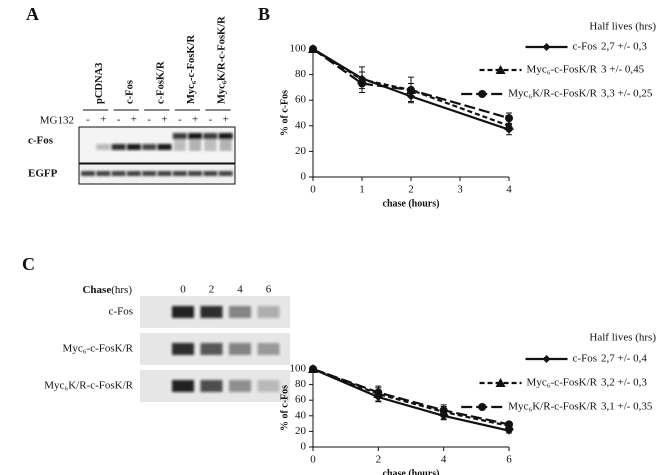  What do you see at coordinates (99, 83) in the screenshot?
I see `lane-label: pCDNA3` at bounding box center [99, 83].